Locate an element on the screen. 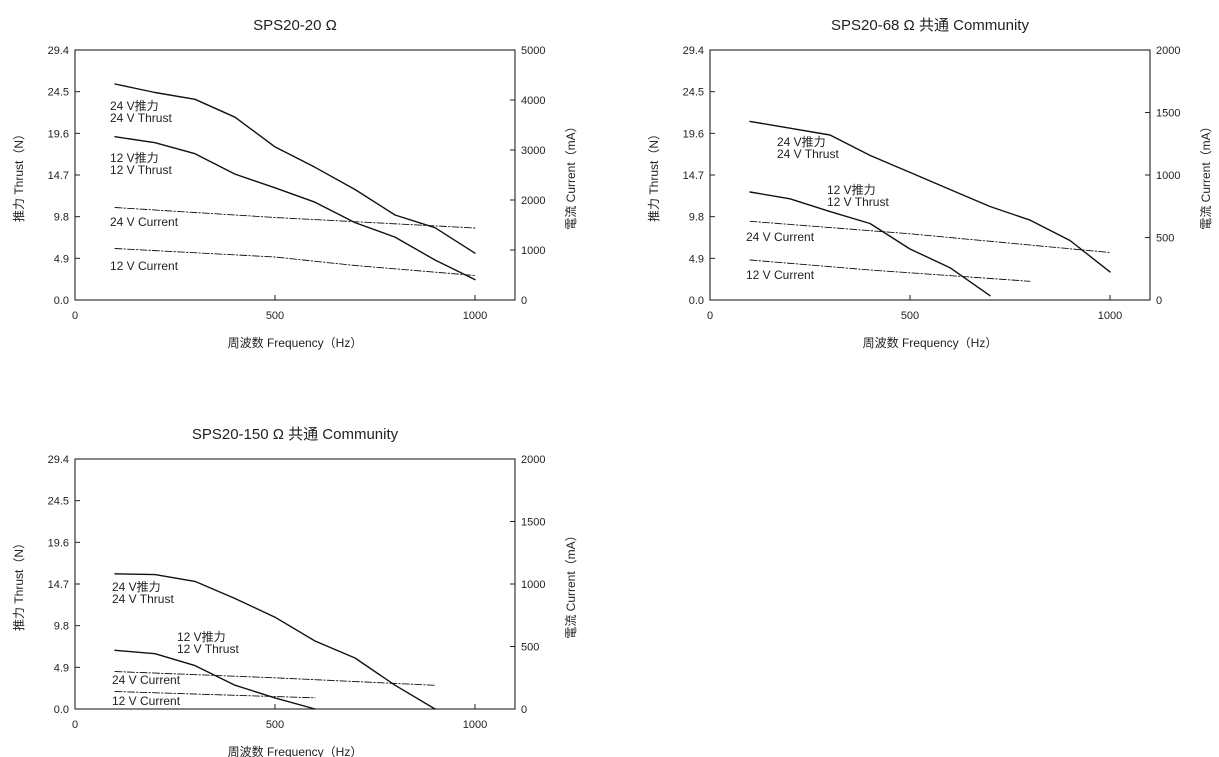  chart-title: SPS20-150 Ω 共通 Community is located at coordinates (295, 434).